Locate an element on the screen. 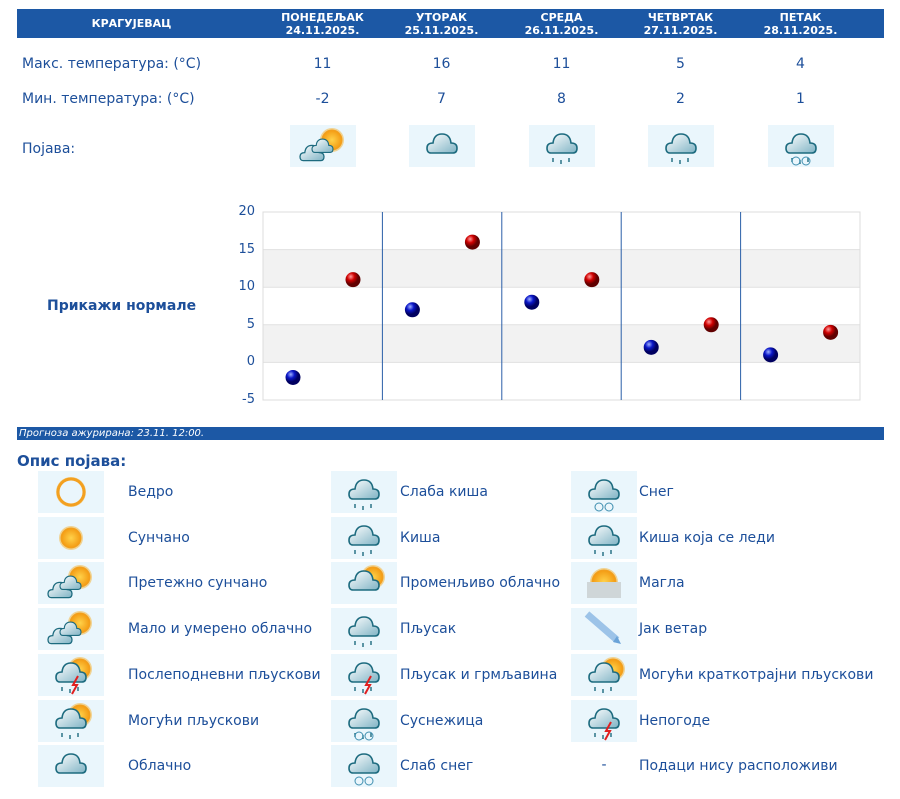 Image resolution: width=900 pixels, height=799 pixels. day-header: УТОРАК 25.11.2025. is located at coordinates (441, 24).